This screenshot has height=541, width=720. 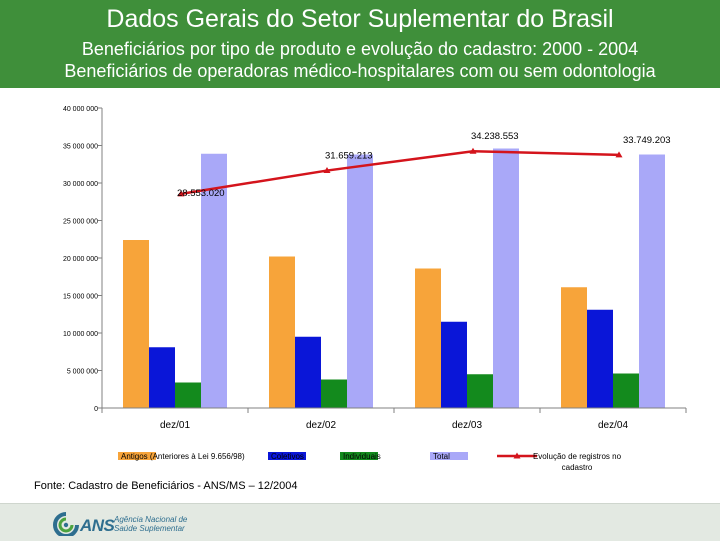 I want to click on evolution-label: 34.238.553, so click(x=495, y=136).